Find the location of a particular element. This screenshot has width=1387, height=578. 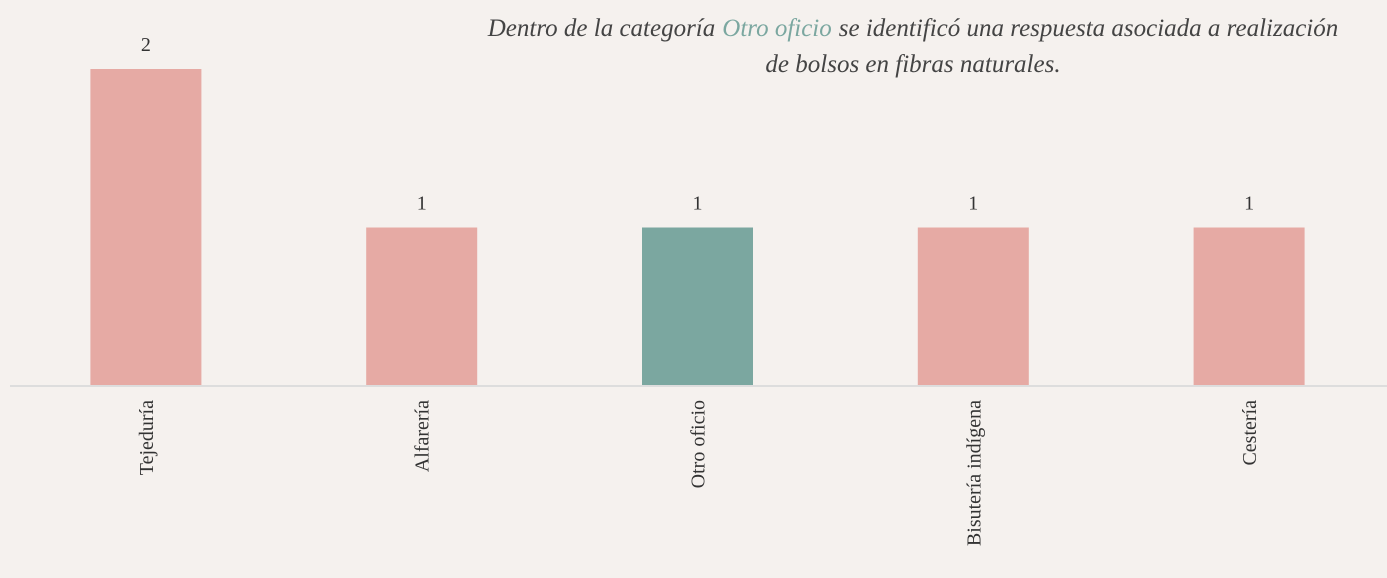

value-label: 2 is located at coordinates (146, 45).